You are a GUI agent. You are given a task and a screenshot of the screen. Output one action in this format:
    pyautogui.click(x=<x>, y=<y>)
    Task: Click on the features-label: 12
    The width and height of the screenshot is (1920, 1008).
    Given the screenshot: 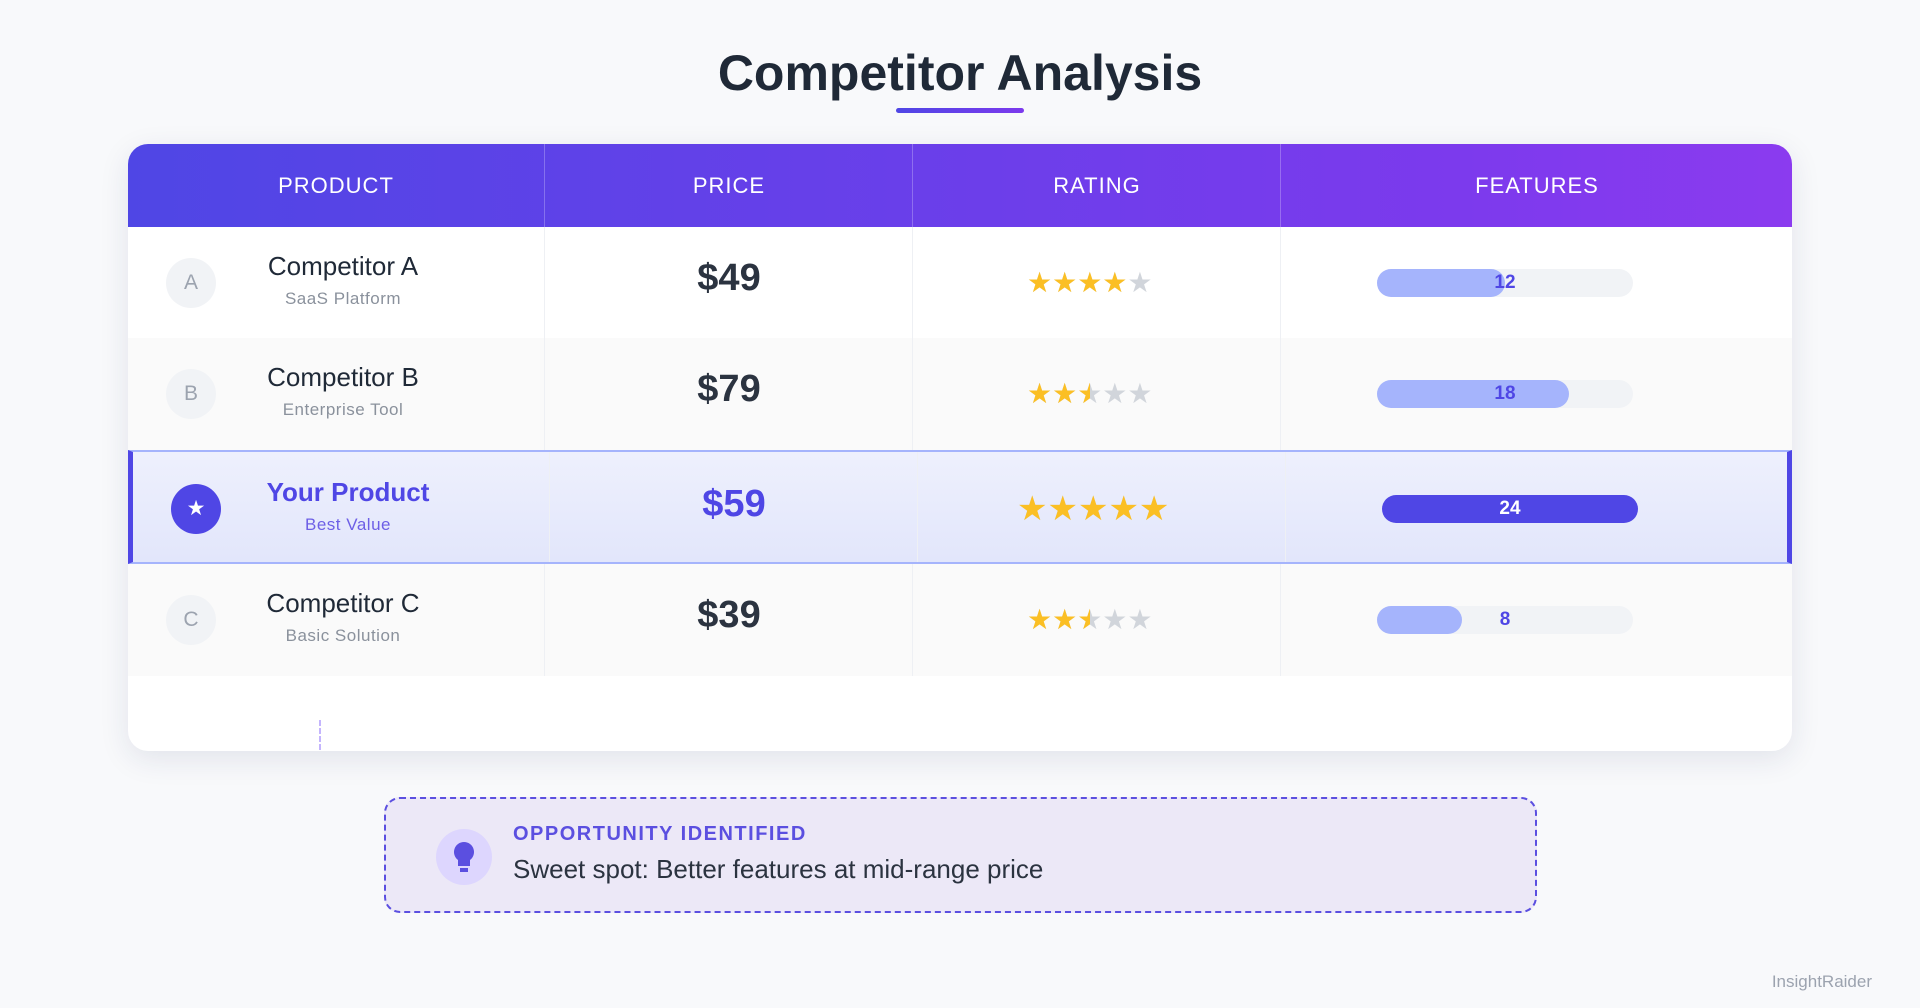 What is the action you would take?
    pyautogui.click(x=1505, y=282)
    